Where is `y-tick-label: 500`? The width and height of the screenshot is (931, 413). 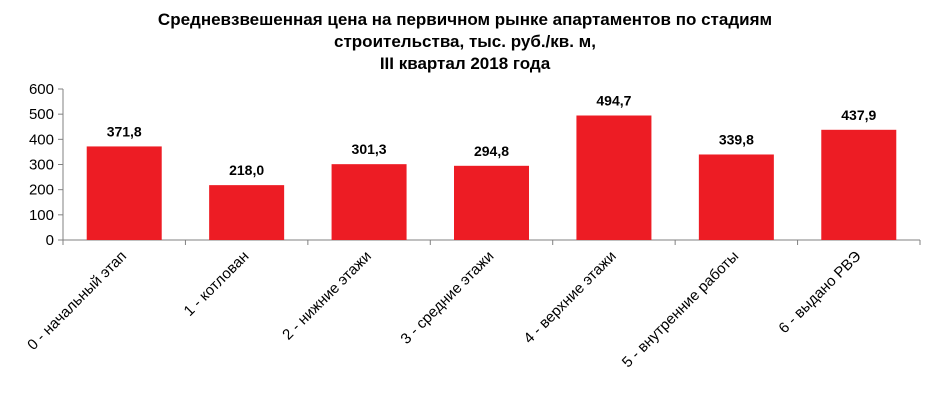 y-tick-label: 500 is located at coordinates (41, 114).